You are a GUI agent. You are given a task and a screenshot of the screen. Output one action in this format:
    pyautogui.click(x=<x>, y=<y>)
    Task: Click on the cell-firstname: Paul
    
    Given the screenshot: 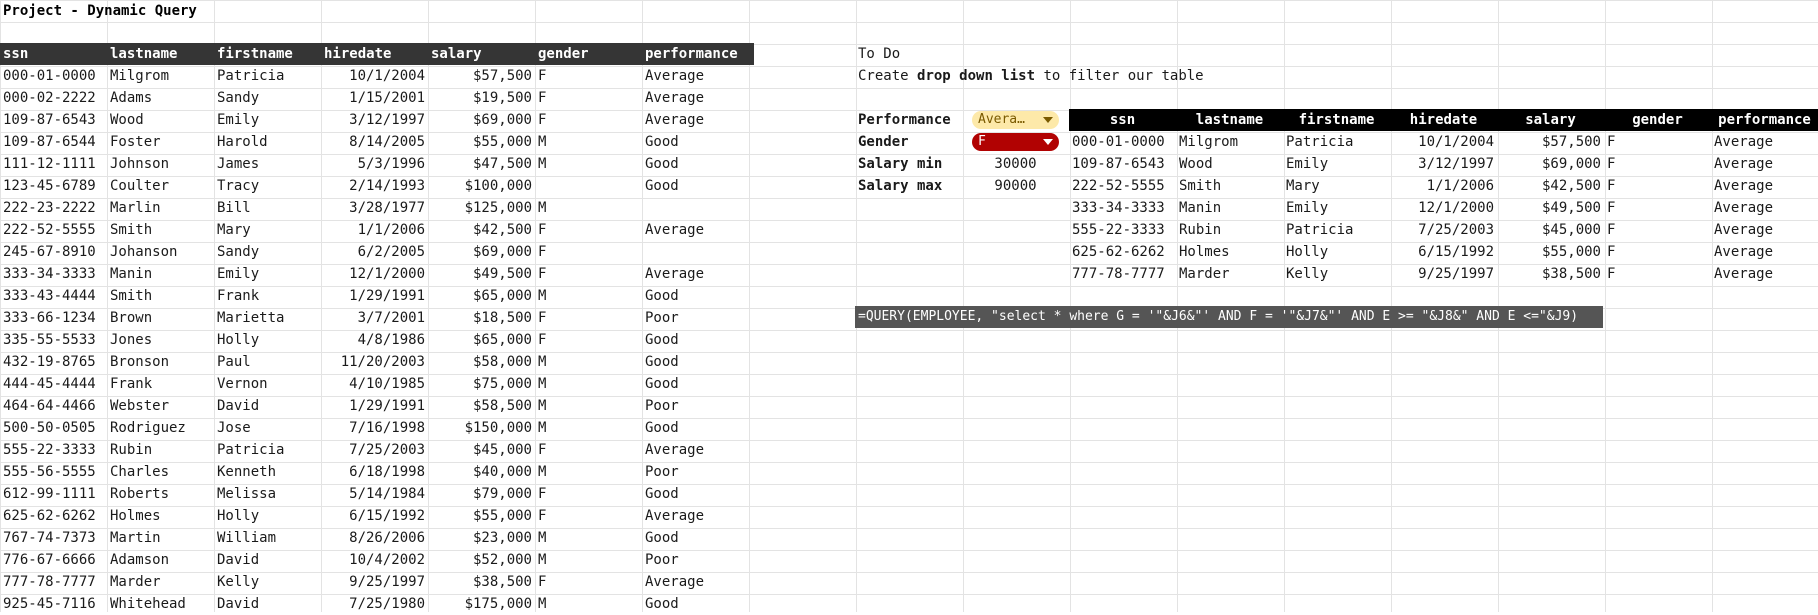 What is the action you would take?
    pyautogui.click(x=234, y=362)
    